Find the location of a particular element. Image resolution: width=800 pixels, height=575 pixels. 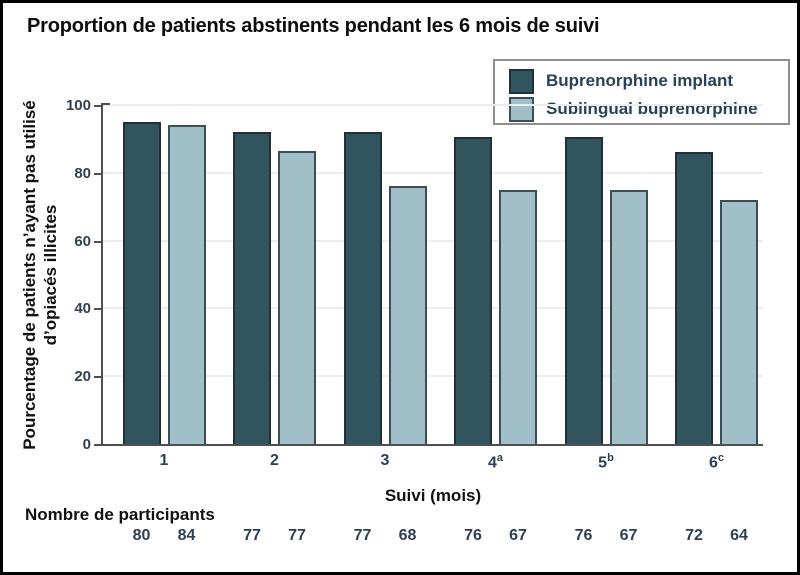

legend-item-implant: Buprenorphine implant is located at coordinates (648, 81).